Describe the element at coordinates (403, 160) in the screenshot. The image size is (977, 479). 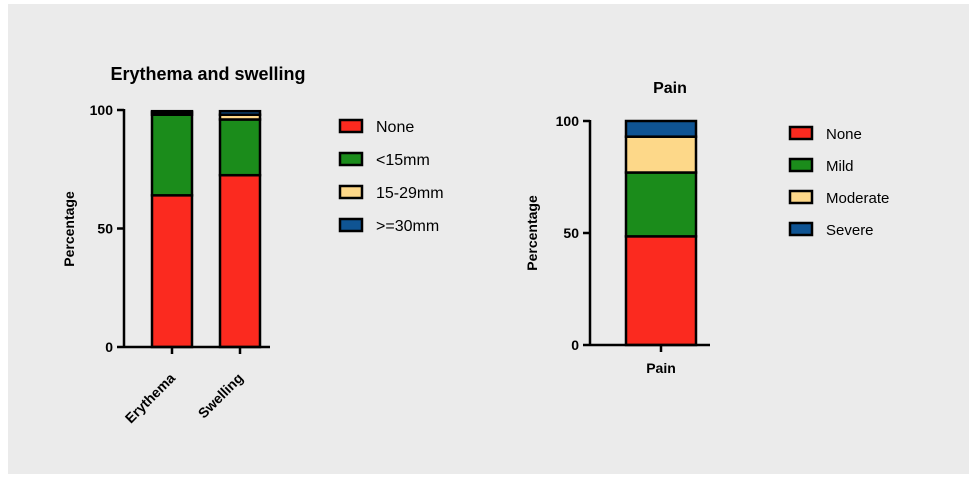
I see `left-chart-legend-label-15mm: <15mm` at that location.